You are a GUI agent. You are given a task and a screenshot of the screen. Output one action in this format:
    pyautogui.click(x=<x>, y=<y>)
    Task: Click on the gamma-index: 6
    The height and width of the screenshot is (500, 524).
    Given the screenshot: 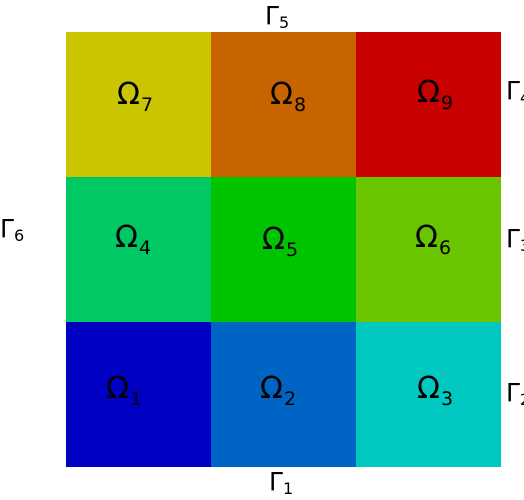 What is the action you would take?
    pyautogui.click(x=19, y=235)
    